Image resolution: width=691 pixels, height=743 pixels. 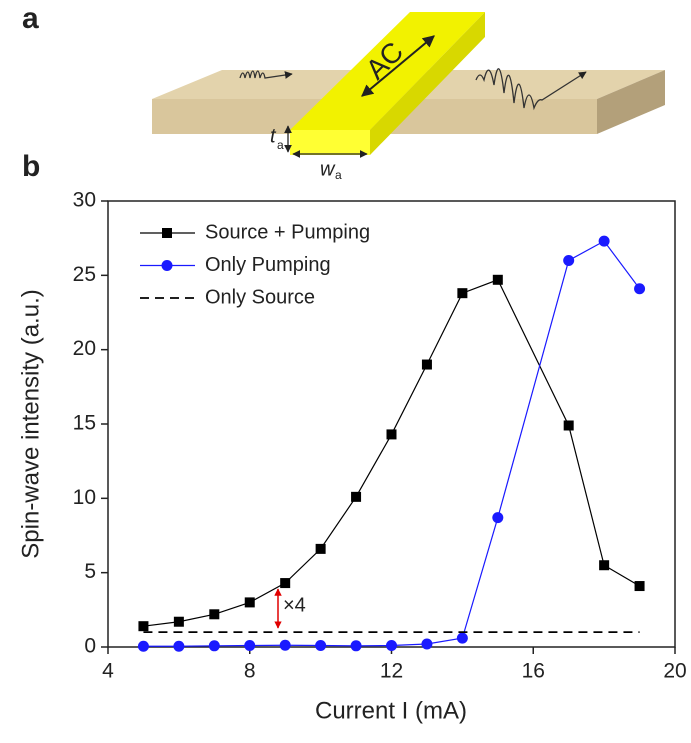 What do you see at coordinates (674, 671) in the screenshot?
I see `x-tick-label: 20` at bounding box center [674, 671].